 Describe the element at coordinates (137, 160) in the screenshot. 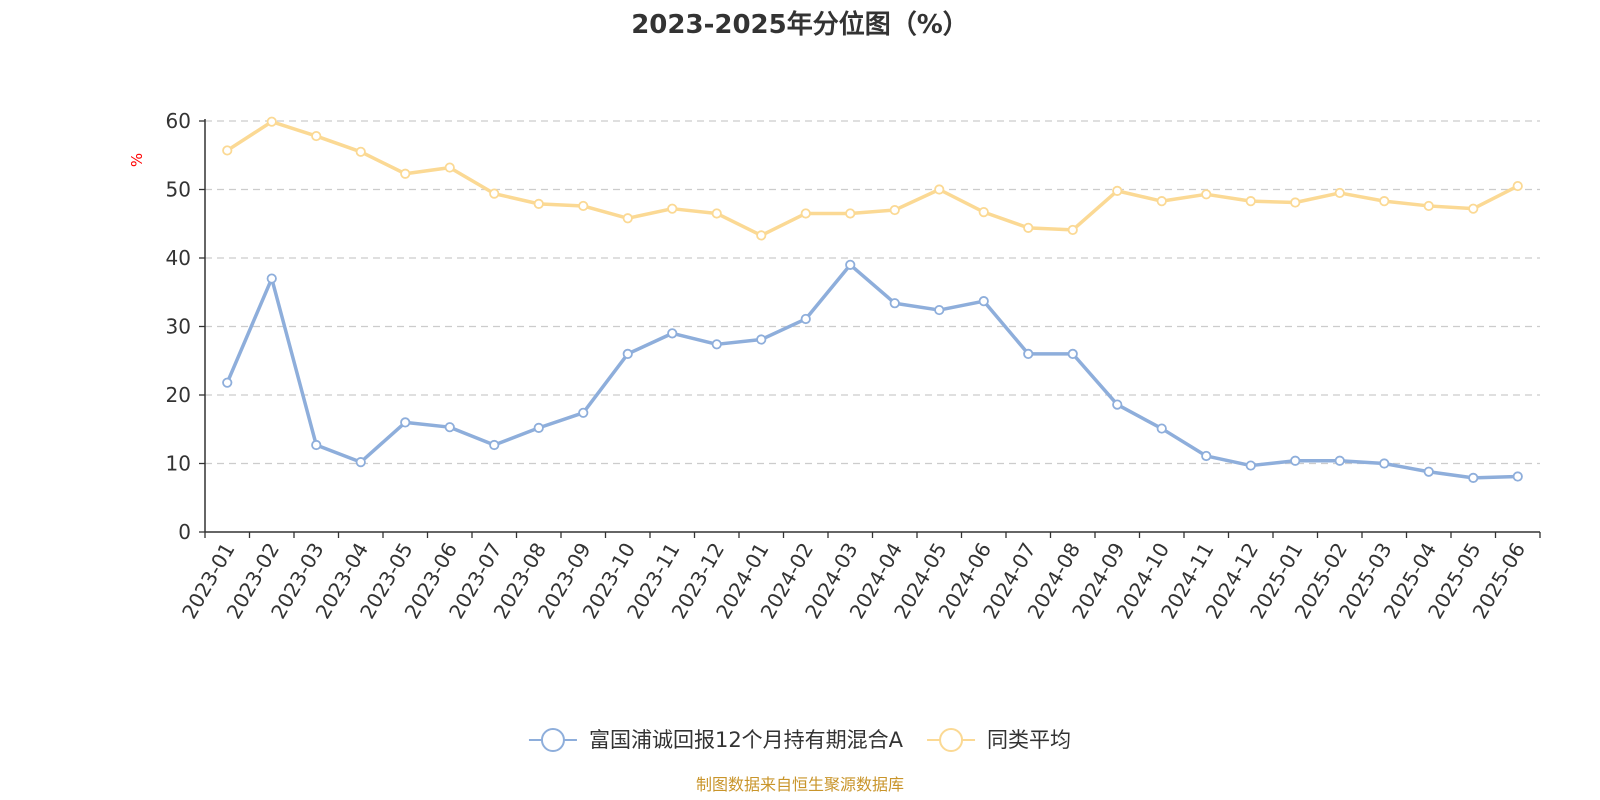

I see `y-axis-unit-label: %` at that location.